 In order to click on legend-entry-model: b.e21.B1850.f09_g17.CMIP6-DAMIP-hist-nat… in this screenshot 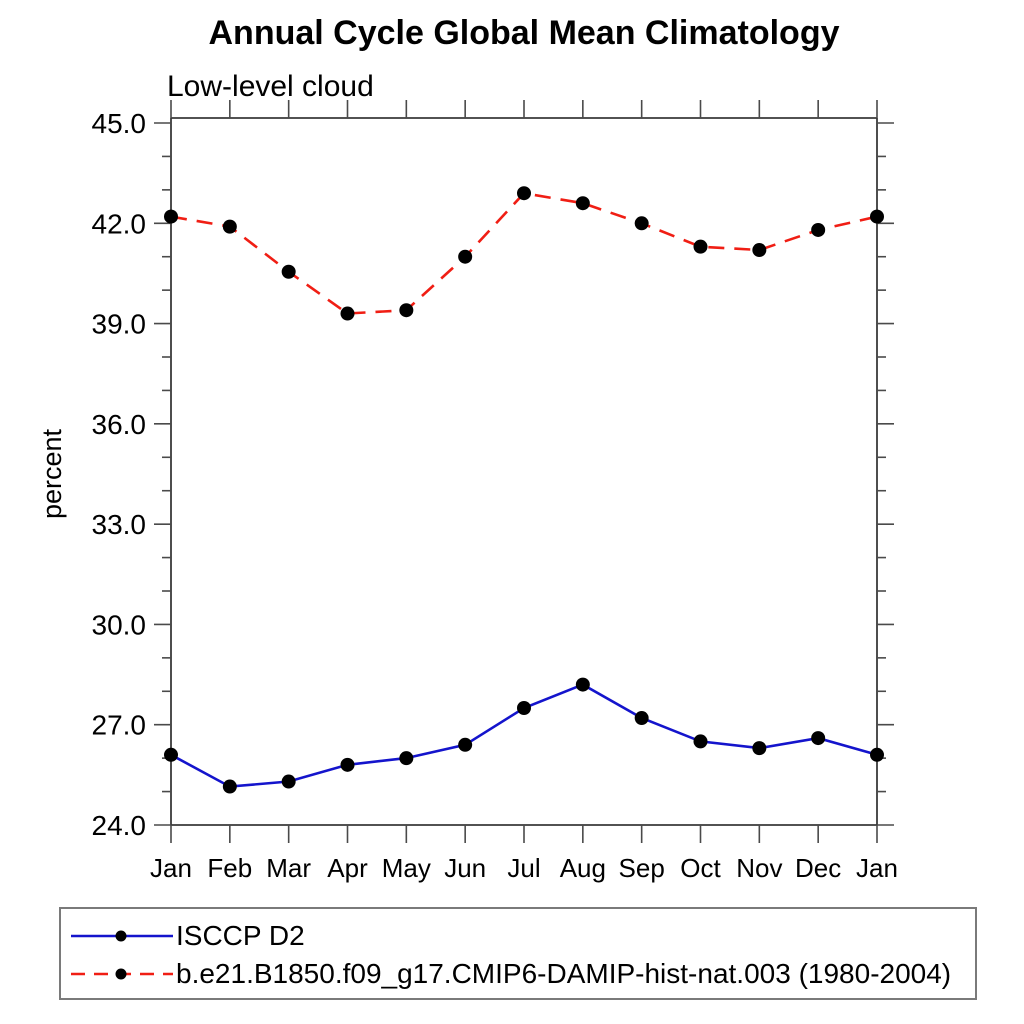, I will do `click(510, 973)`.